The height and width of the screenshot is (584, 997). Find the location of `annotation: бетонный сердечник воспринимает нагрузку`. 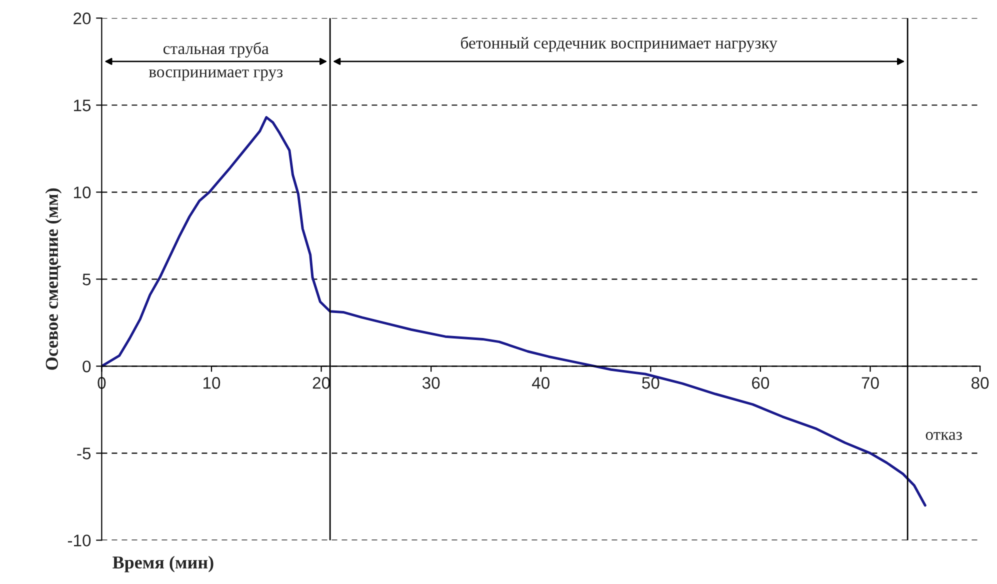

annotation: бетонный сердечник воспринимает нагрузку is located at coordinates (619, 44).